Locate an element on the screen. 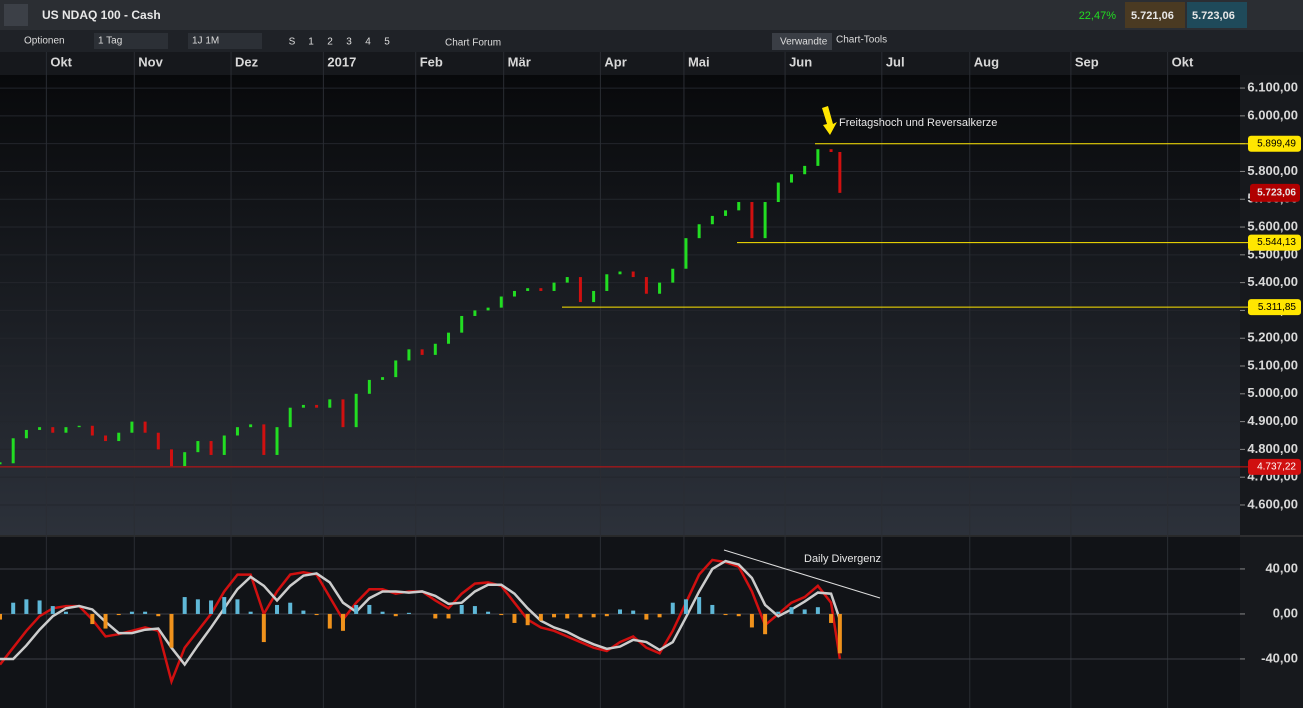 The image size is (1303, 708). ask-box is located at coordinates (1217, 15).